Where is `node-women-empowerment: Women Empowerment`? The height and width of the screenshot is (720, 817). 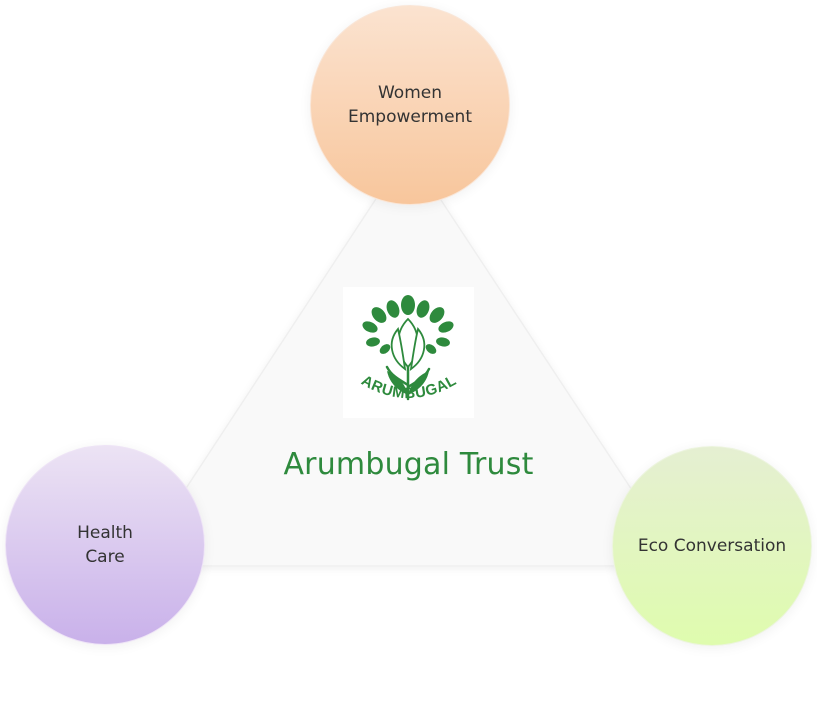 node-women-empowerment: Women Empowerment is located at coordinates (410, 105).